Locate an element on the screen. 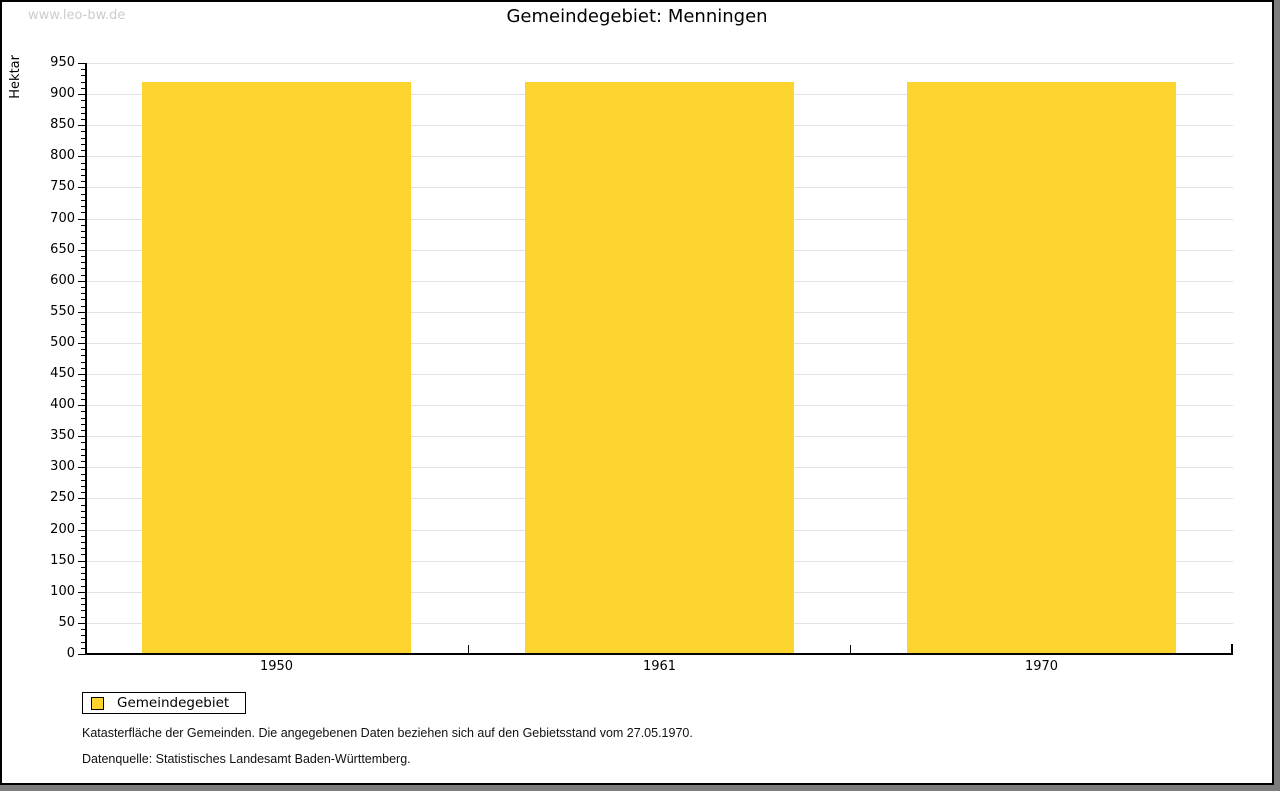 Image resolution: width=1280 pixels, height=791 pixels. y-tick-label: 800 is located at coordinates (62, 155).